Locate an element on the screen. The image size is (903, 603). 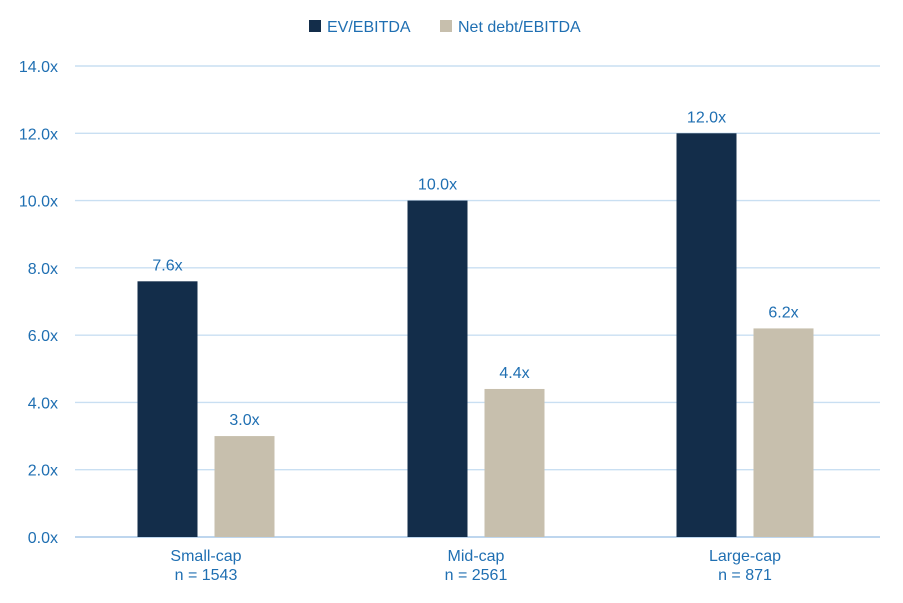
data-label: 3.0x is located at coordinates (244, 420).